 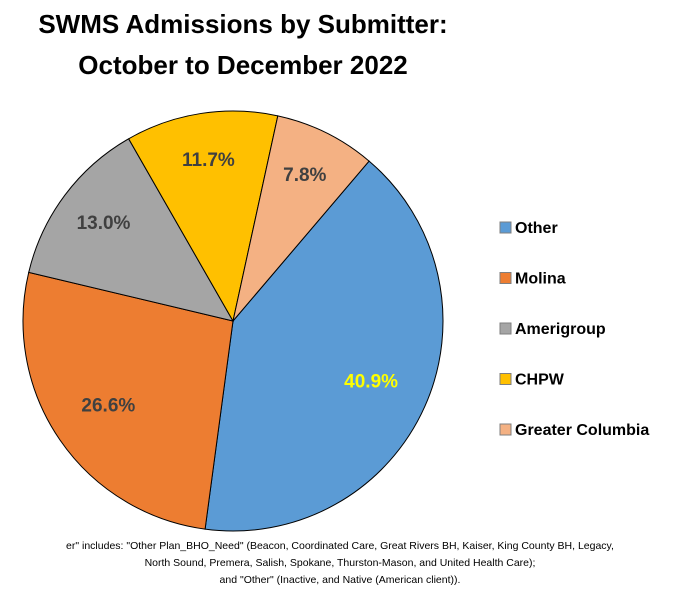 I want to click on data-label: 7.8%, so click(x=304, y=175).